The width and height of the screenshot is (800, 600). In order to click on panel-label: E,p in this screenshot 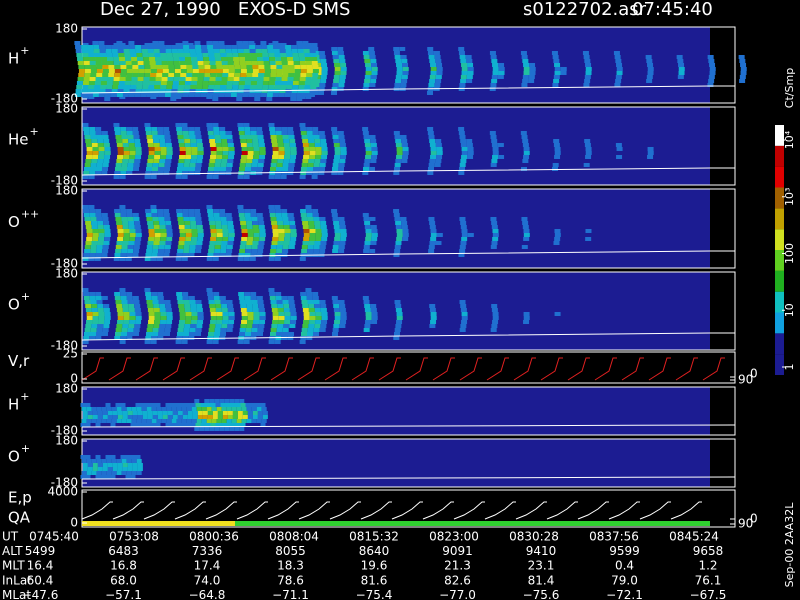, I will do `click(20, 498)`.